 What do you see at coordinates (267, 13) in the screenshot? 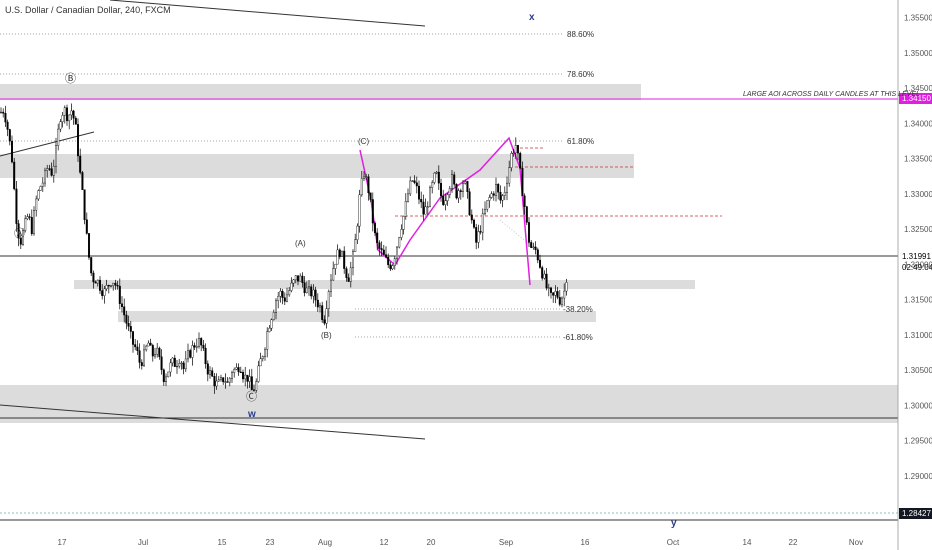
I see `trendline-top` at bounding box center [267, 13].